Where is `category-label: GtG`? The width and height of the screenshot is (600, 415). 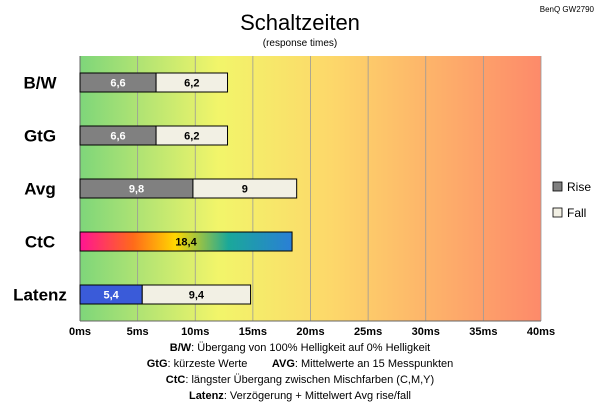 category-label: GtG is located at coordinates (40, 136).